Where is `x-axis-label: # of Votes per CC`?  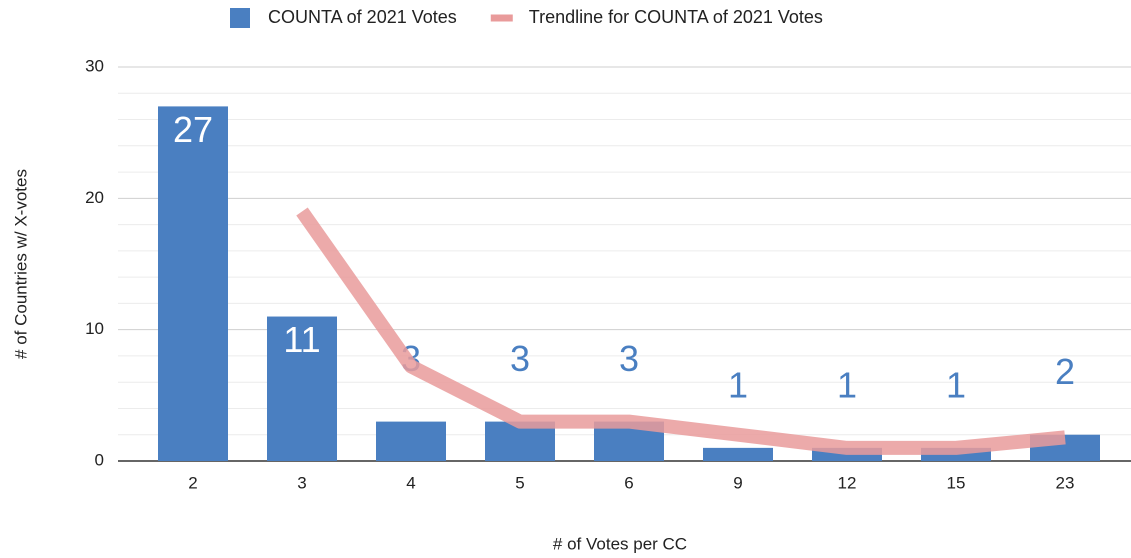 x-axis-label: # of Votes per CC is located at coordinates (620, 543).